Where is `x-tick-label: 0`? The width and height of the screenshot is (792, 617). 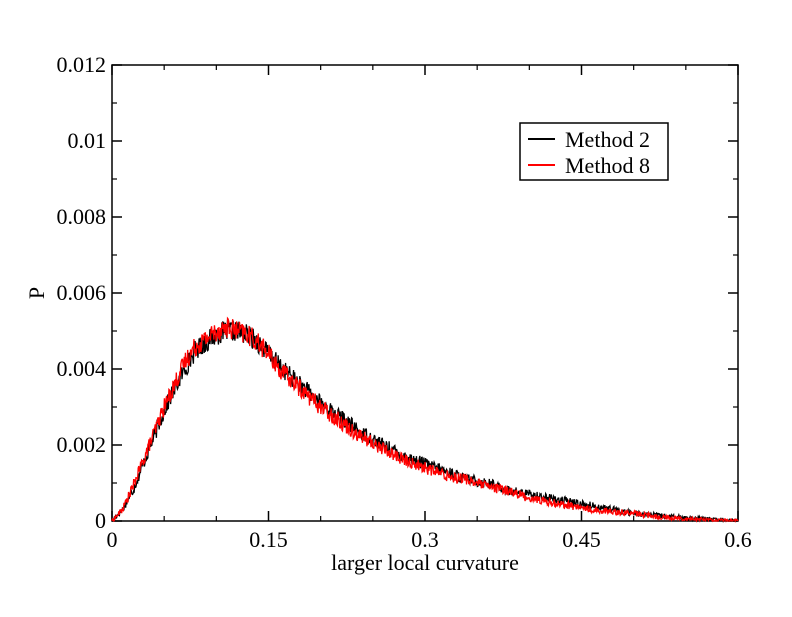 x-tick-label: 0 is located at coordinates (112, 539).